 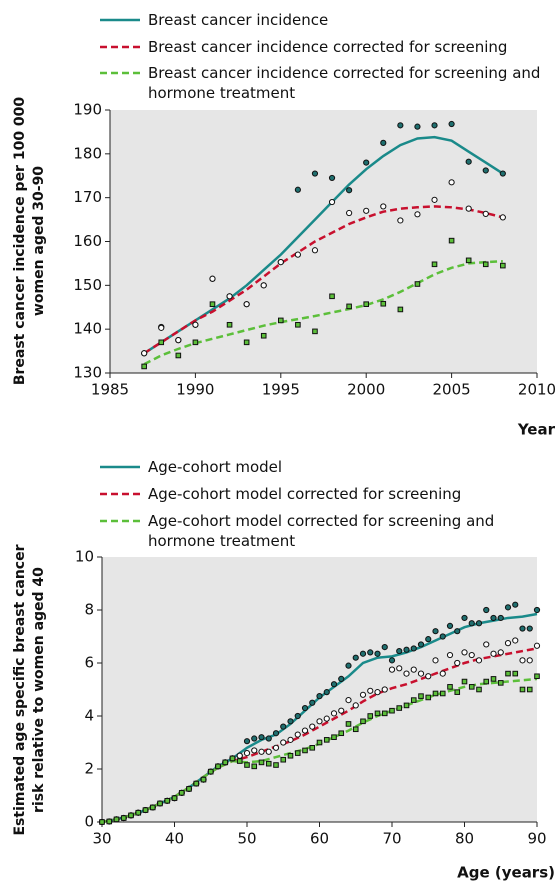 What do you see at coordinates (305, 494) in the screenshot?
I see `legend-label: Age-cohort model corrected for screening` at bounding box center [305, 494].